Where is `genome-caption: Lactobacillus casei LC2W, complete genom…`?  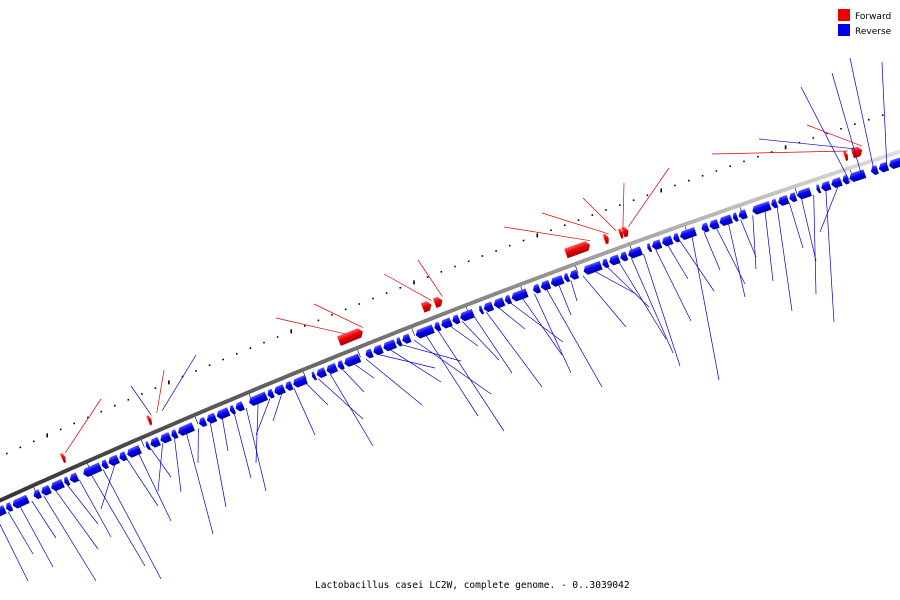
genome-caption: Lactobacillus casei LC2W, complete genom… is located at coordinates (472, 585).